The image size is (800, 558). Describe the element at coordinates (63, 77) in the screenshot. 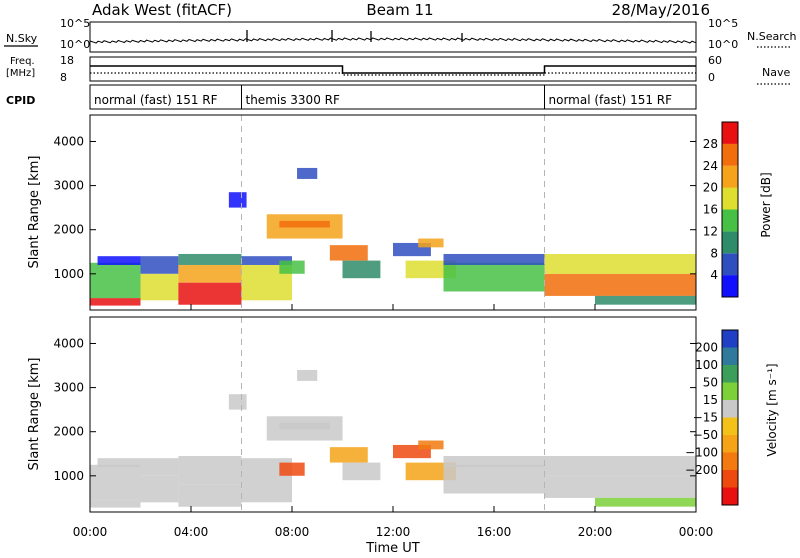

I see `freq-left-bottom-tick: 8` at that location.